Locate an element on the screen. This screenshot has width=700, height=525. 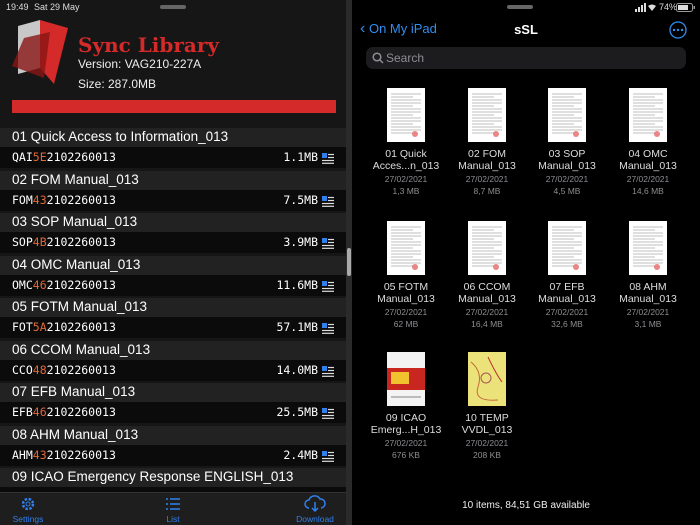
doc-row: 08 AHM Manual_013 AHM432102260013 2.4MB is located at coordinates (173, 445).